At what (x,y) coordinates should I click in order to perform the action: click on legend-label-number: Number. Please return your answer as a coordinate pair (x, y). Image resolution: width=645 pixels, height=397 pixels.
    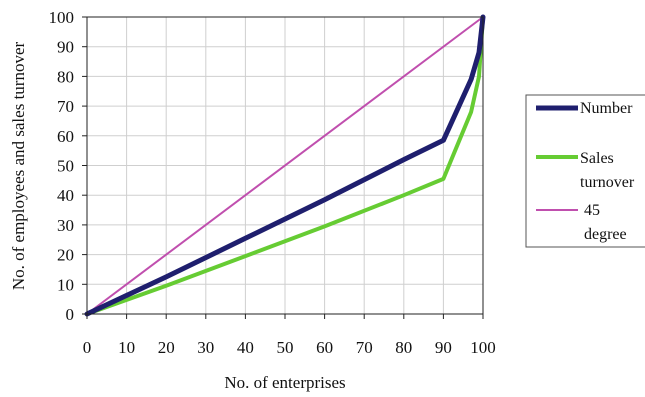
    Looking at the image, I should click on (606, 108).